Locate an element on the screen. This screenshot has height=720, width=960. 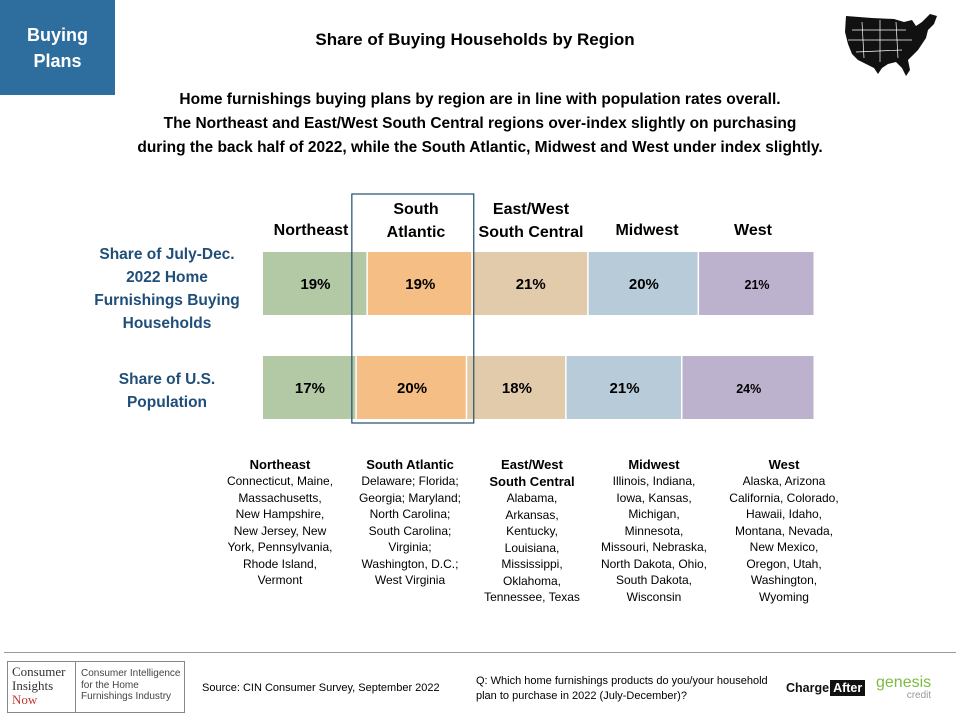
logo-text: Insights is located at coordinates (33, 685).